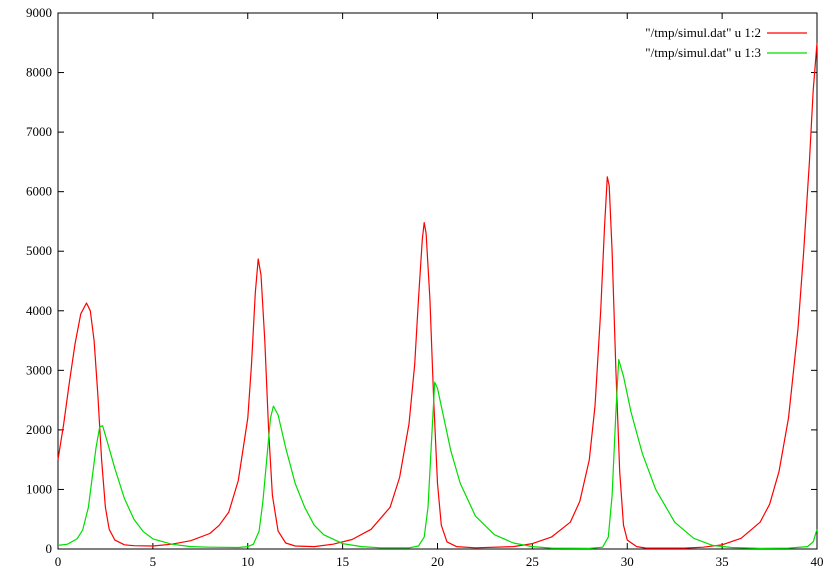 The width and height of the screenshot is (834, 579). I want to click on x-tick-label: 20, so click(437, 561).